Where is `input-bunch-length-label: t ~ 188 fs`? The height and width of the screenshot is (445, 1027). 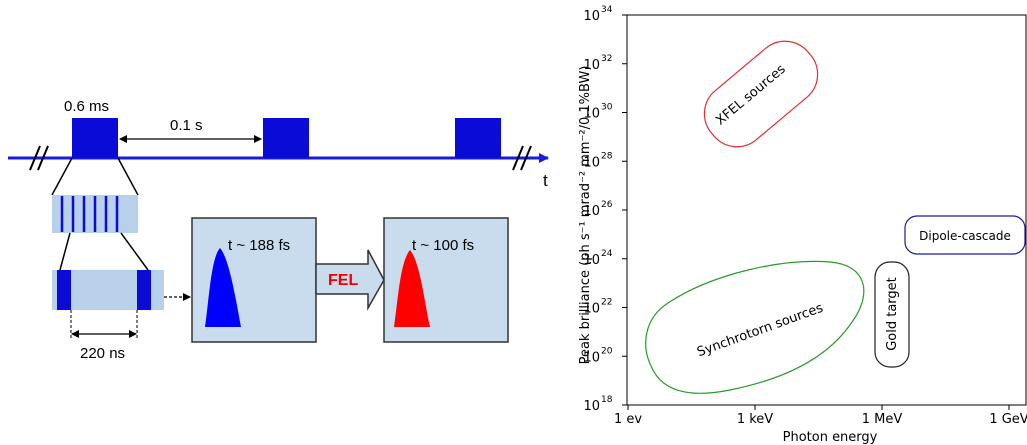
input-bunch-length-label: t ~ 188 fs is located at coordinates (259, 245).